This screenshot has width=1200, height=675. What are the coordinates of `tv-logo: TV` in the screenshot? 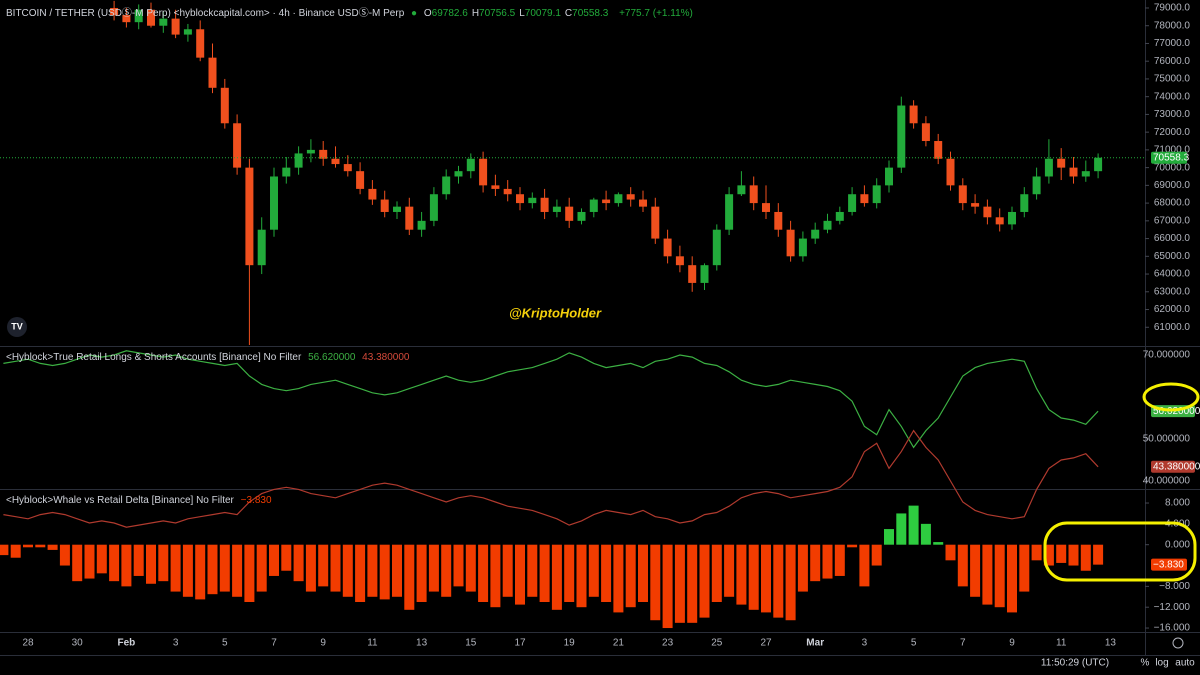 It's located at (17, 327).